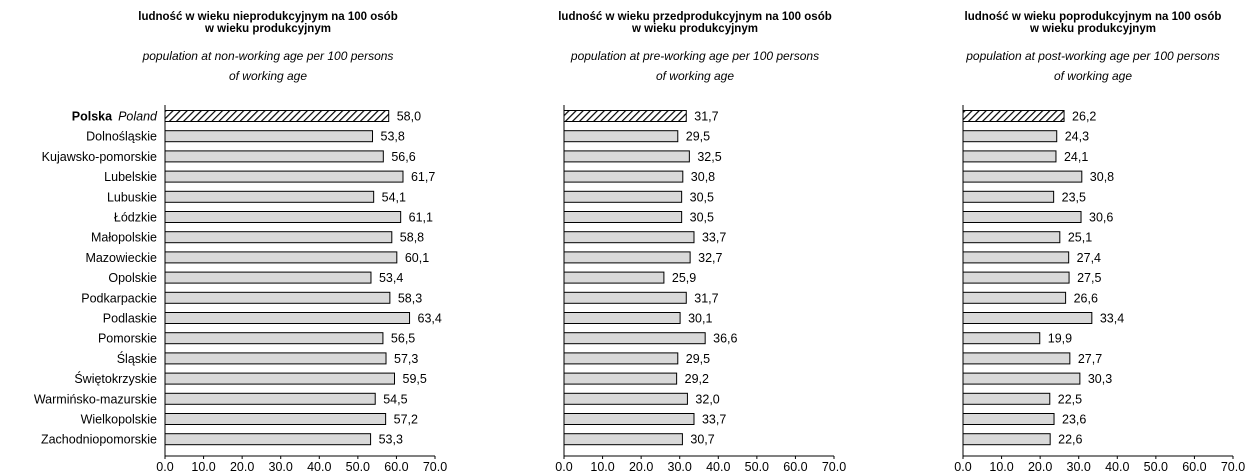 Image resolution: width=1253 pixels, height=474 pixels. I want to click on value-label: 61,7, so click(423, 177).